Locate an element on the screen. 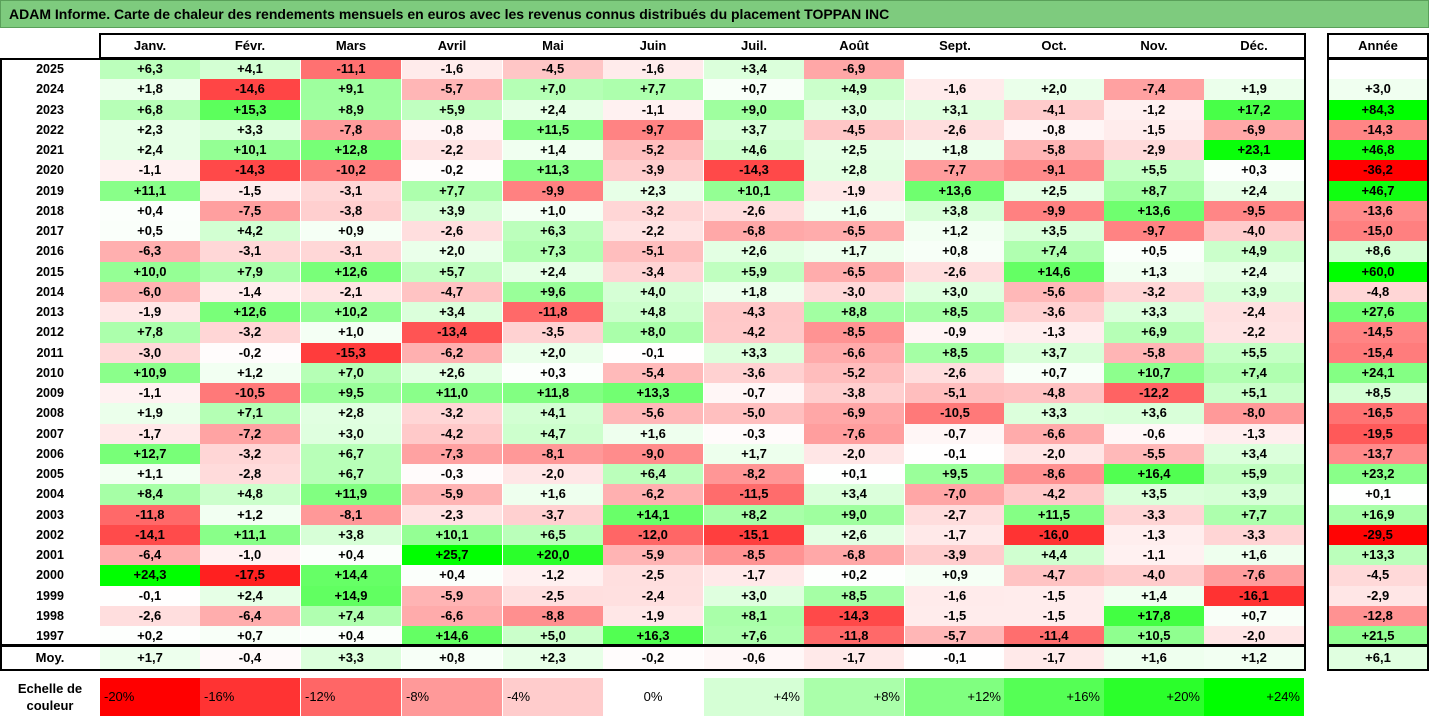 Image resolution: width=1431 pixels, height=718 pixels. heatmap-cell: -3,8 is located at coordinates (351, 210).